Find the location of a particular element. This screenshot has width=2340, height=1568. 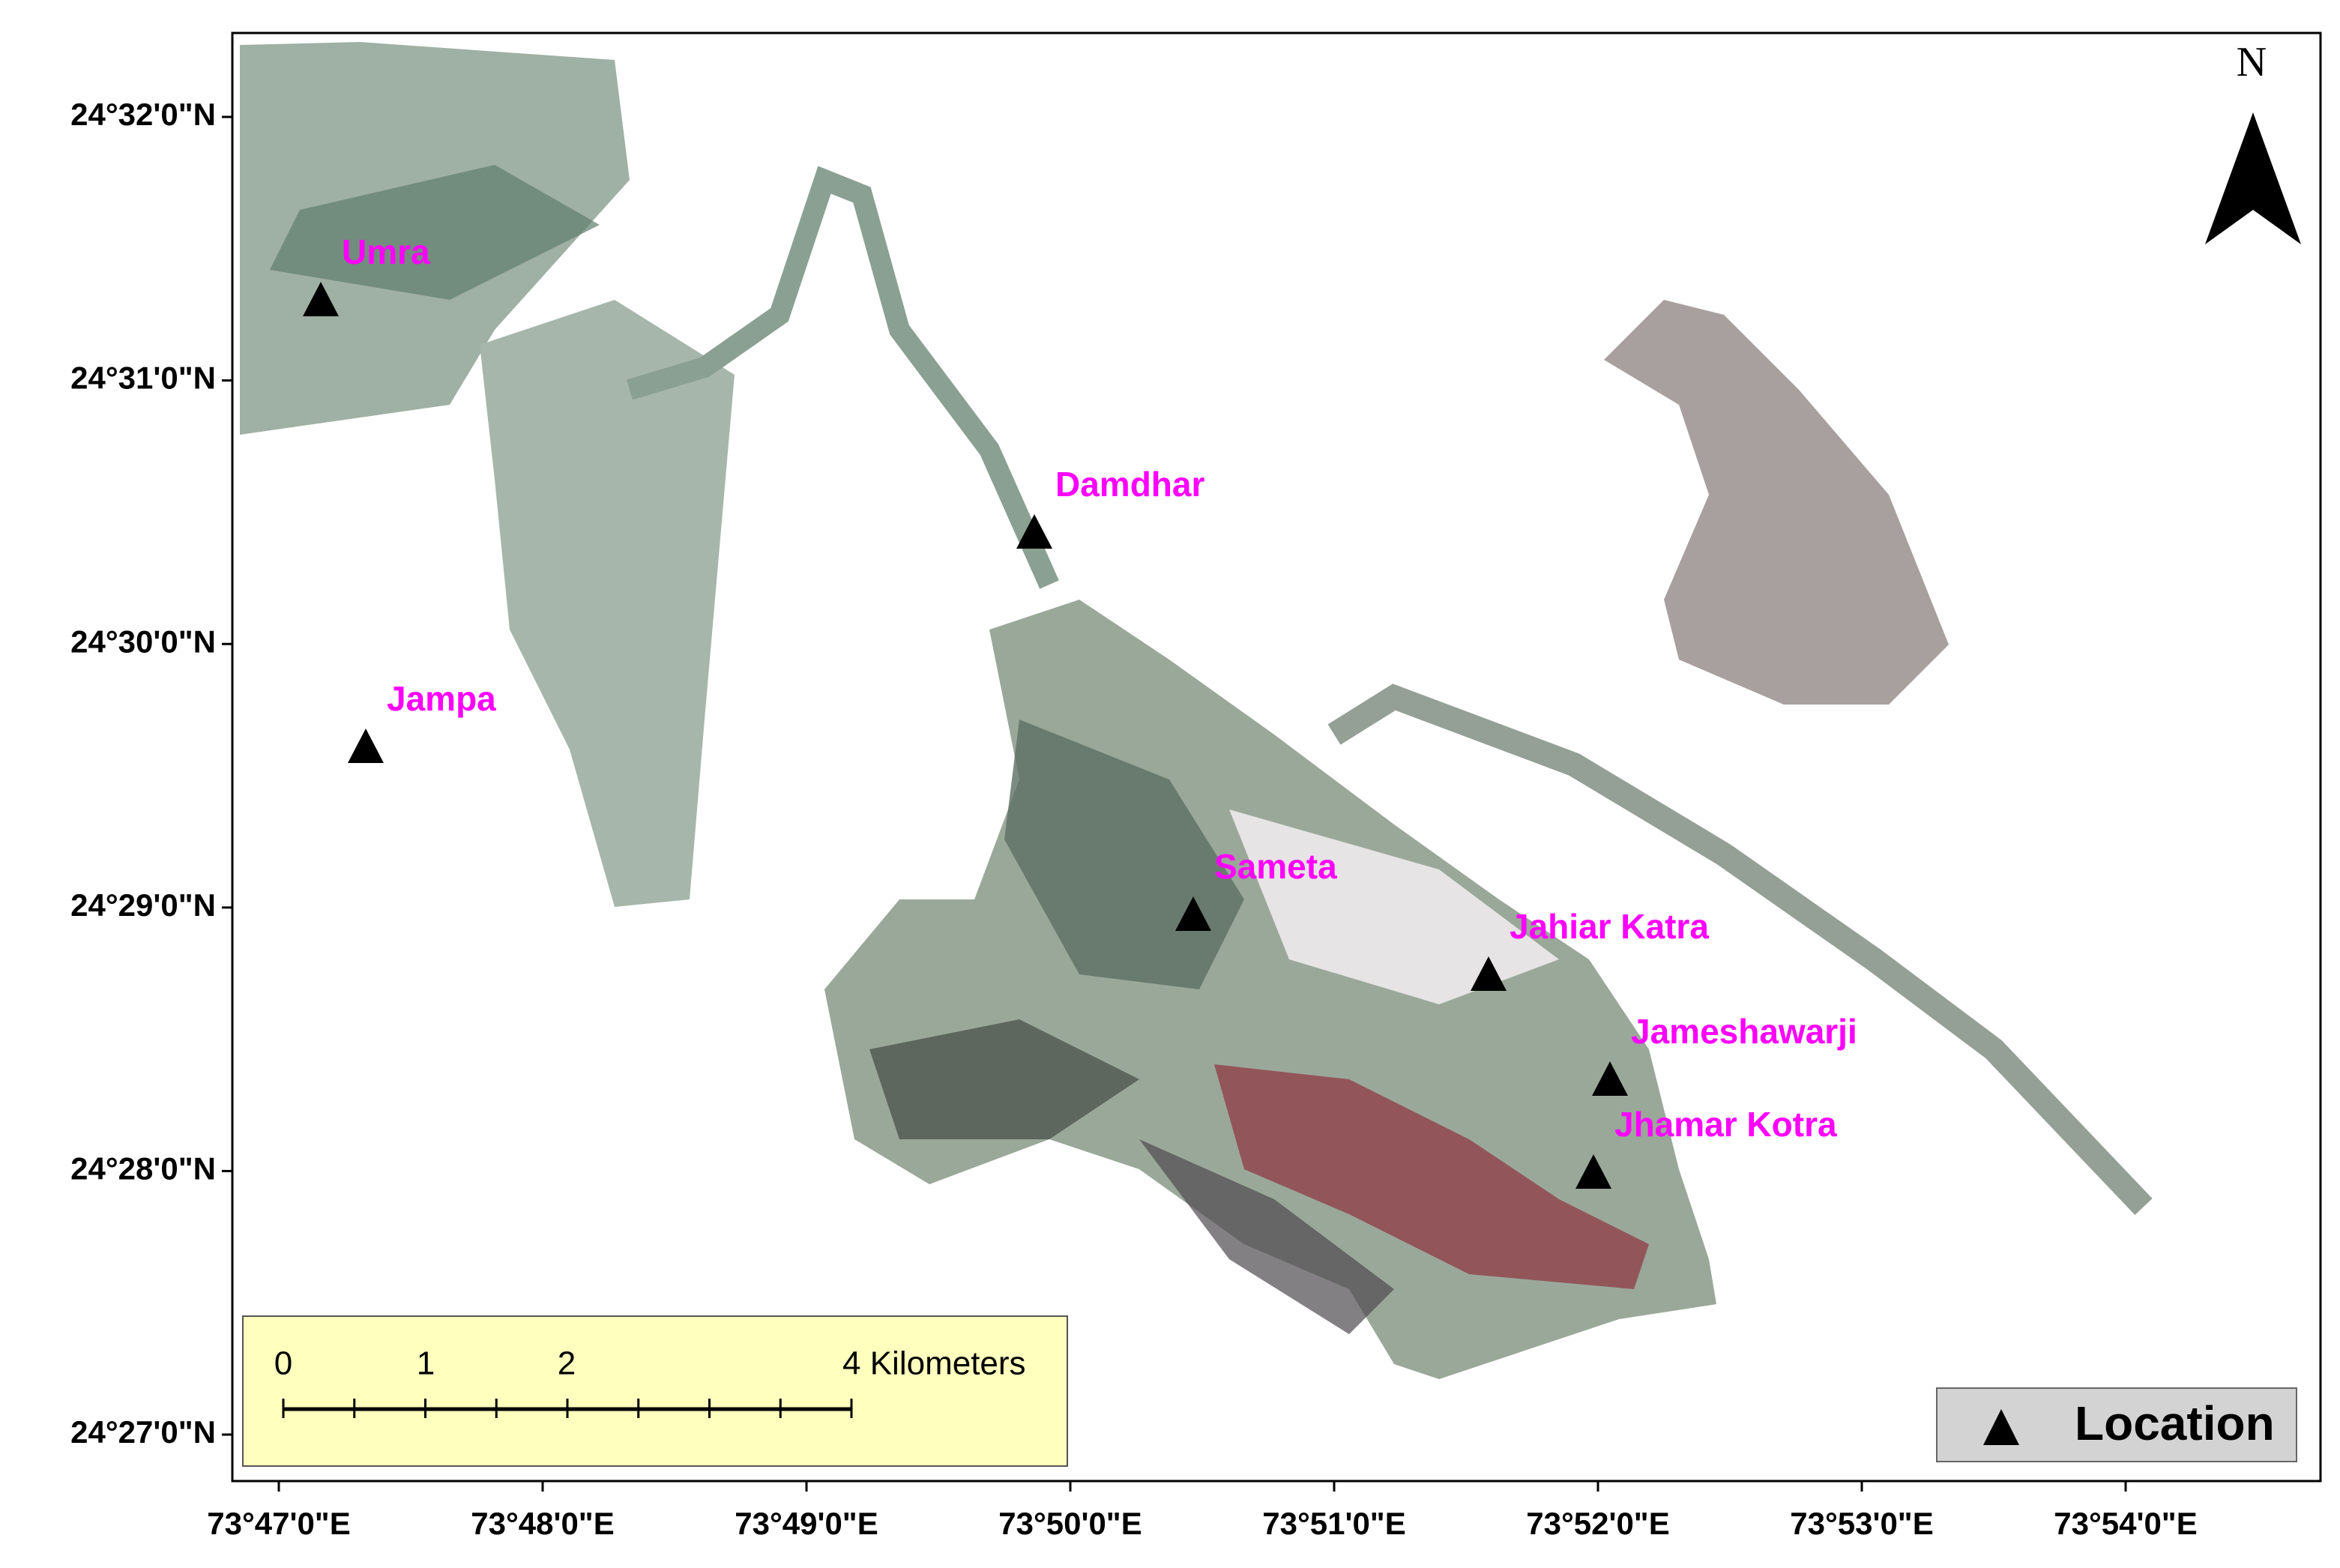

location-label: Jampa is located at coordinates (441, 698).